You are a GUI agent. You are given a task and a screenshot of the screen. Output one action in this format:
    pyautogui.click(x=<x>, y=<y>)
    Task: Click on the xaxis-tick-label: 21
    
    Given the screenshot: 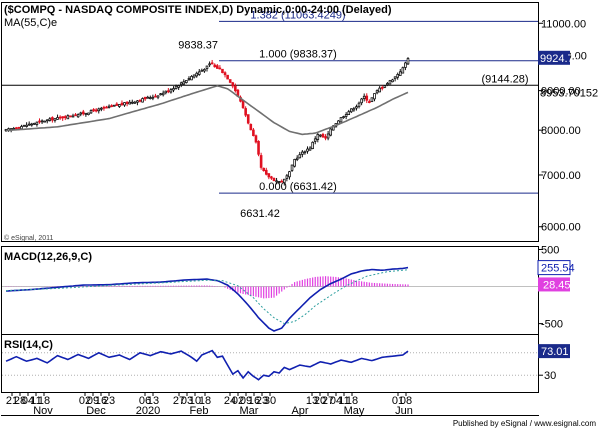 What is the action you would take?
    pyautogui.click(x=12, y=401)
    